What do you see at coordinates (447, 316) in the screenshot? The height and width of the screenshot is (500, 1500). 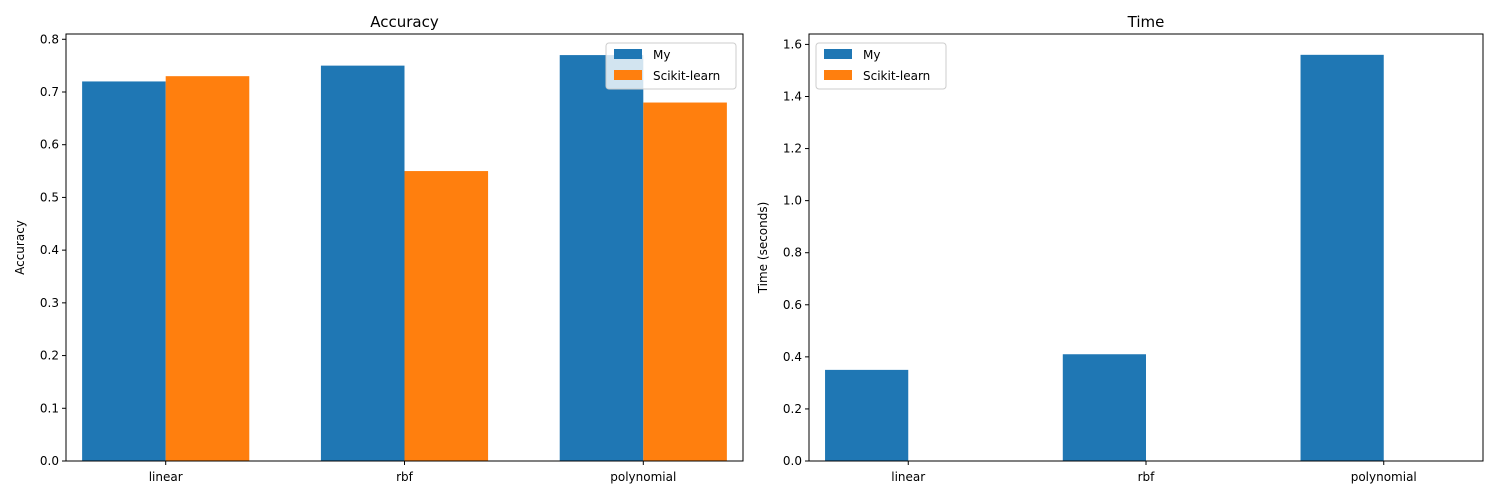 I see `bar-scikit-learn-rbf` at bounding box center [447, 316].